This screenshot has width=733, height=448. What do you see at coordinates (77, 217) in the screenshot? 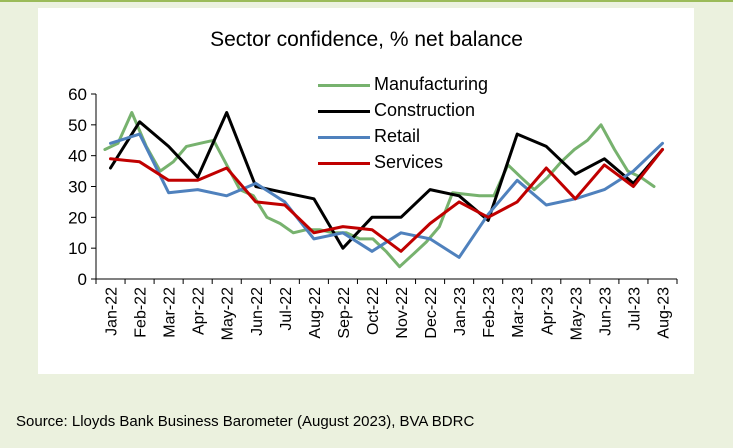
I see `y-tick-label: 20` at bounding box center [77, 217].